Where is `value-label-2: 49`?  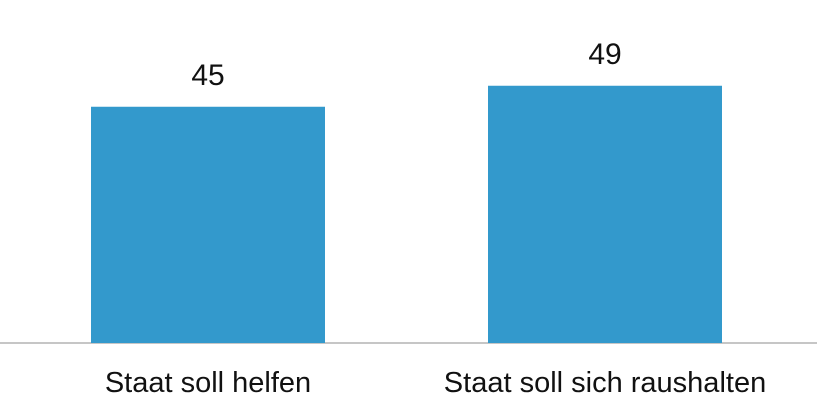
value-label-2: 49 is located at coordinates (604, 54).